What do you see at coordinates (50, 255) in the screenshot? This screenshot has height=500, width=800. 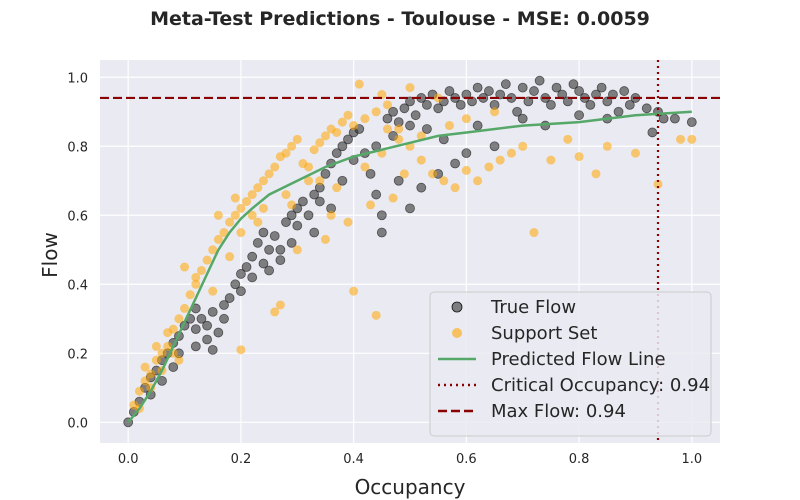 I see `y-axis-label: Flow` at bounding box center [50, 255].